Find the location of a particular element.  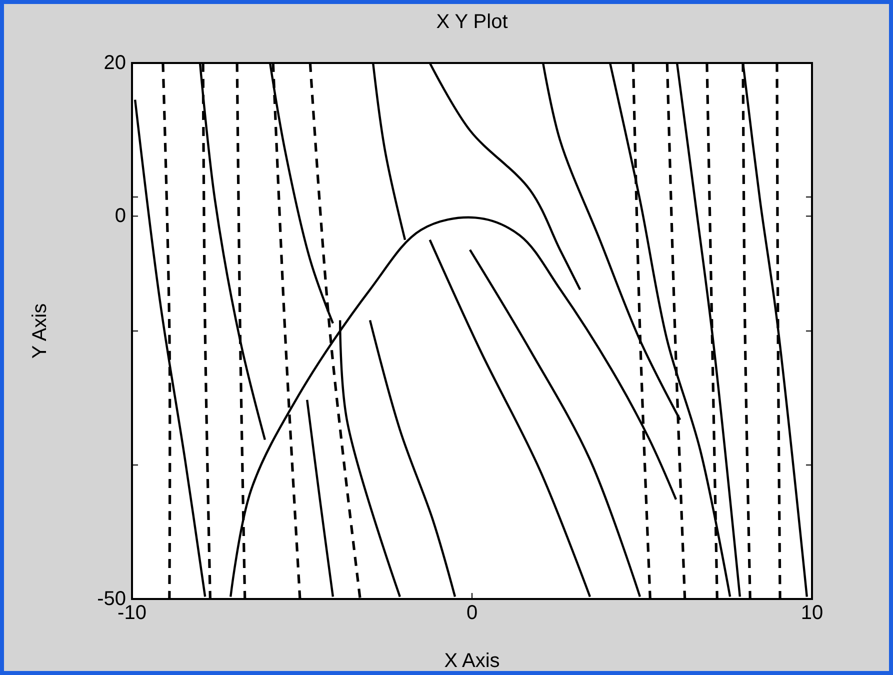

y-tick-label: 20 is located at coordinates (115, 63).